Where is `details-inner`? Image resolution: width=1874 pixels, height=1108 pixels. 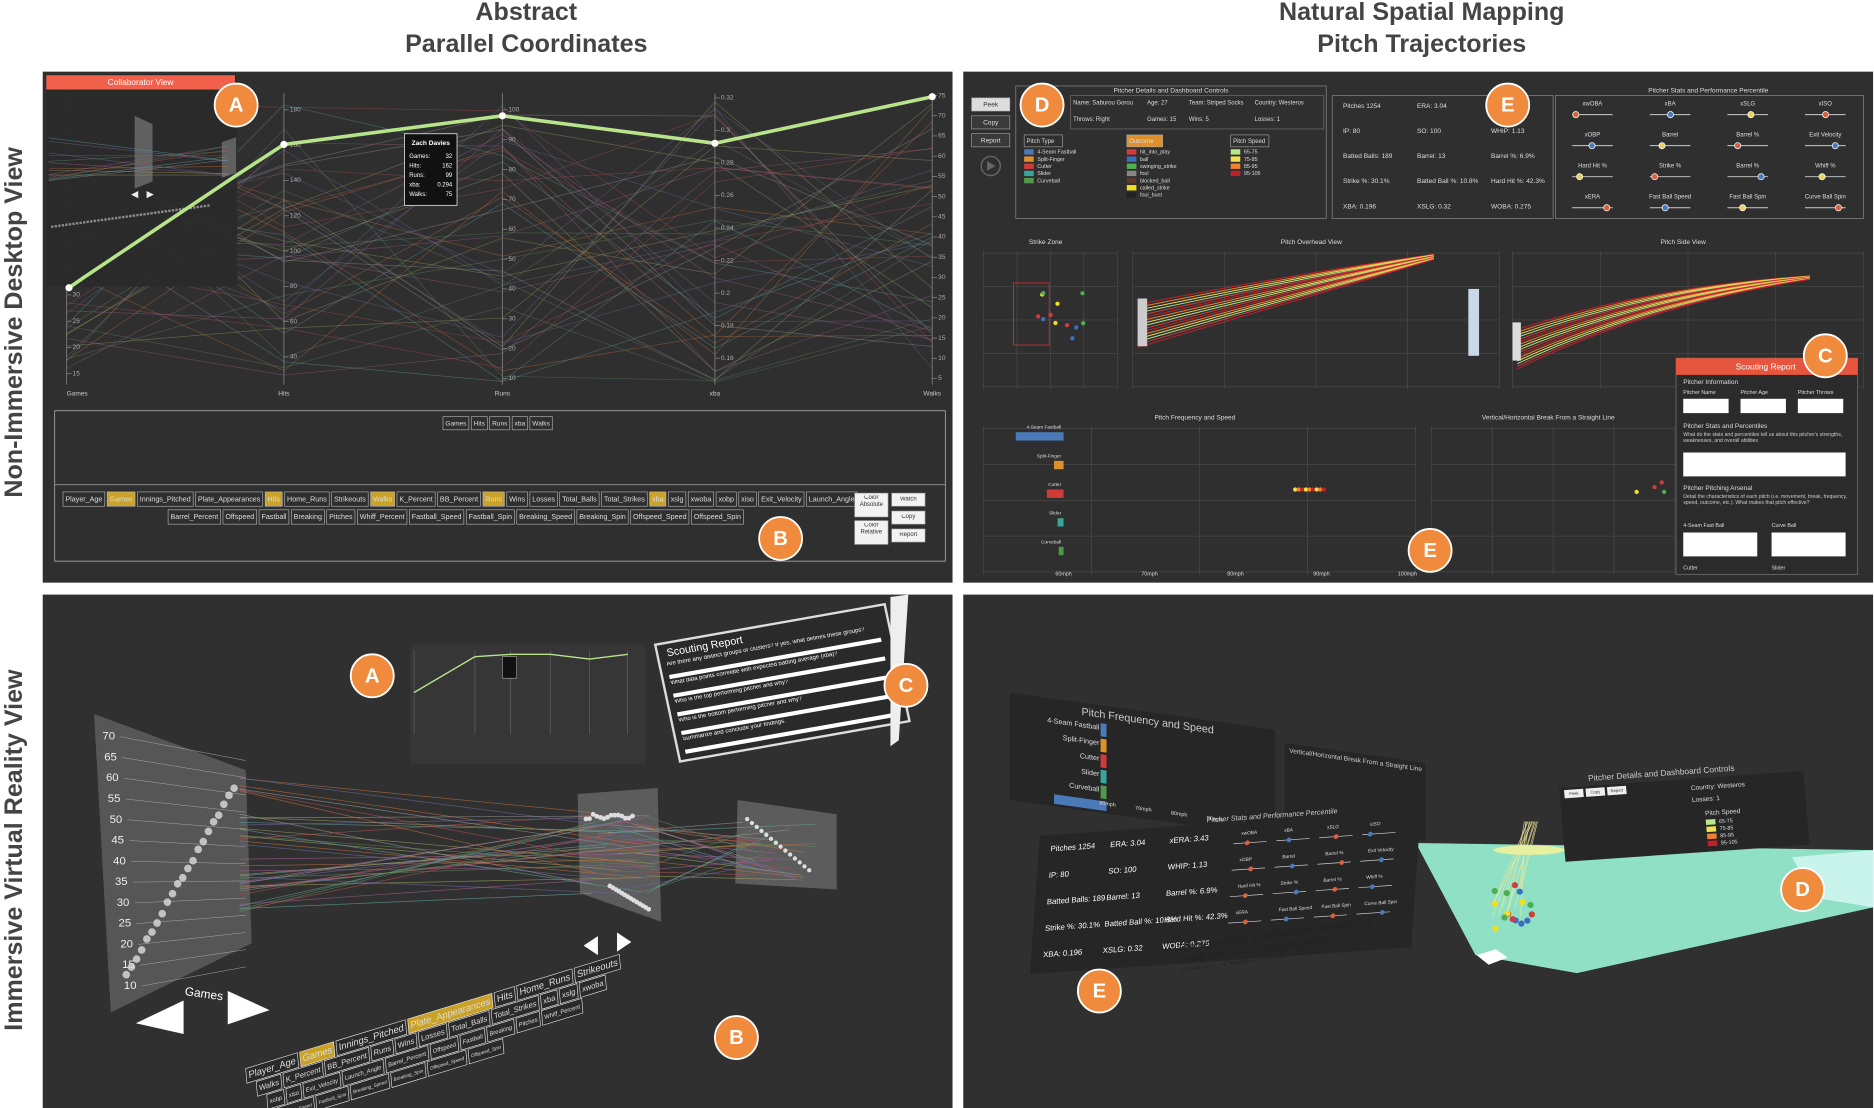 details-inner is located at coordinates (1197, 112).